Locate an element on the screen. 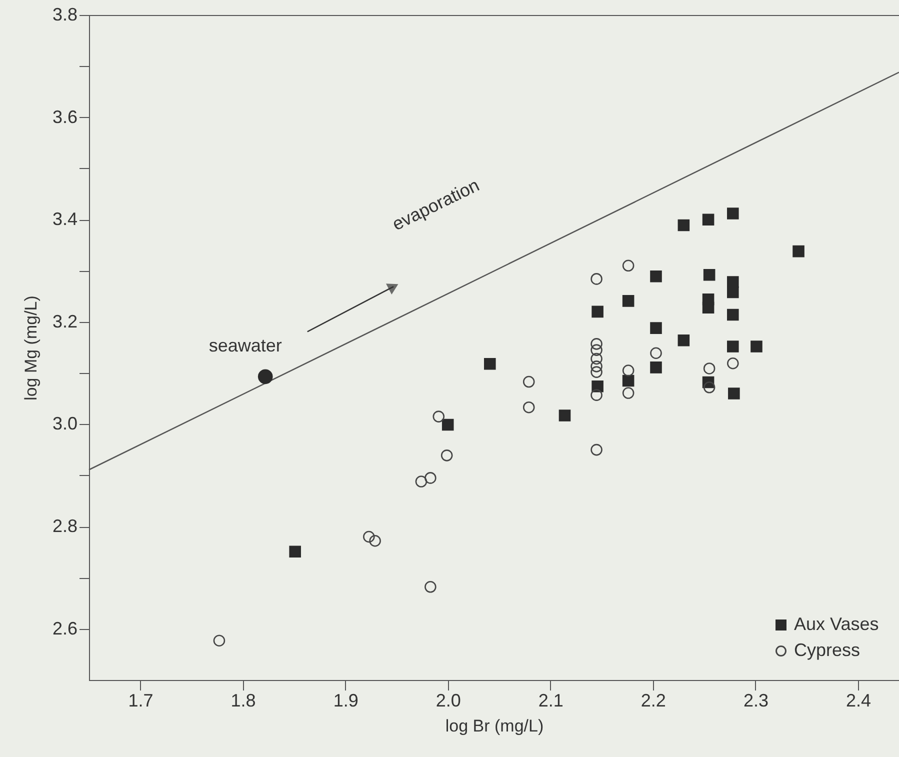 The height and width of the screenshot is (757, 899). x-tick-label: 1.9 is located at coordinates (345, 700).